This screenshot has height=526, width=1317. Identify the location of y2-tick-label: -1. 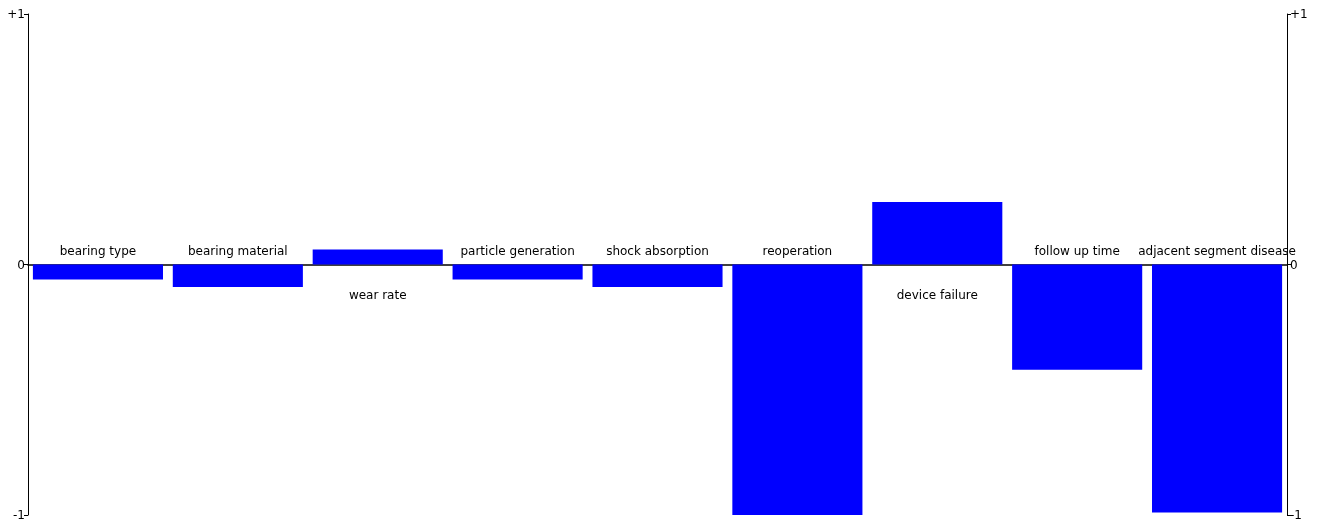
(1296, 515).